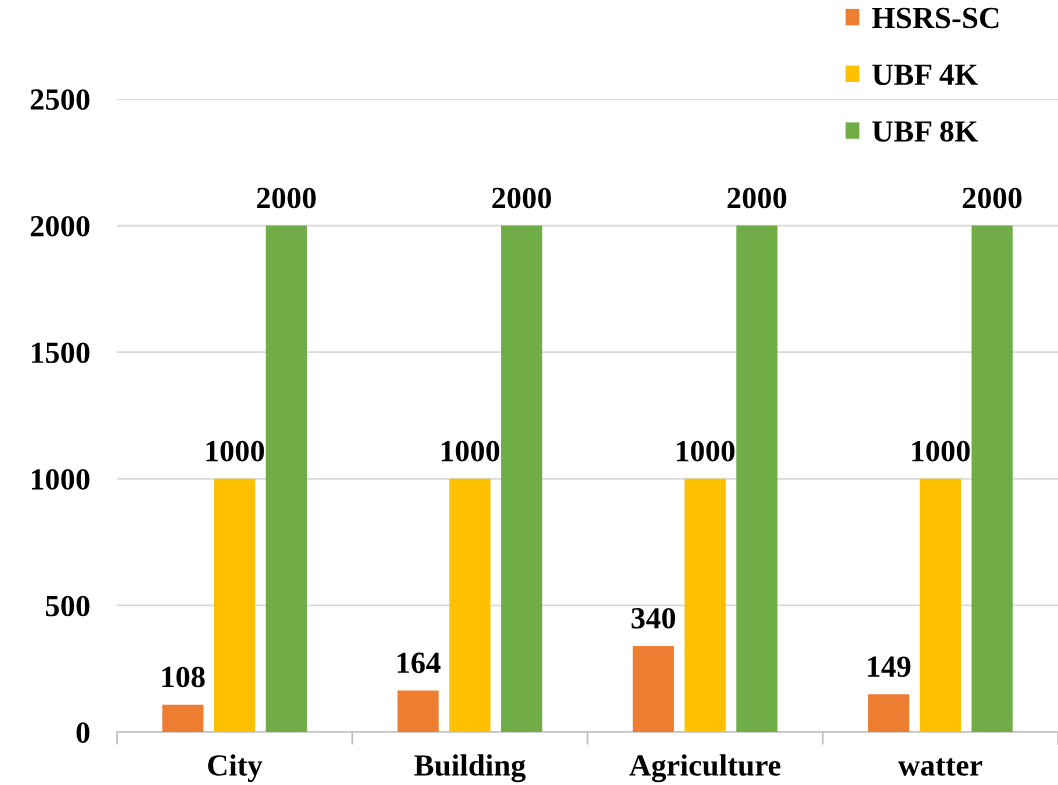 This screenshot has width=1058, height=785. What do you see at coordinates (68, 606) in the screenshot?
I see `y-tick-label: 500` at bounding box center [68, 606].